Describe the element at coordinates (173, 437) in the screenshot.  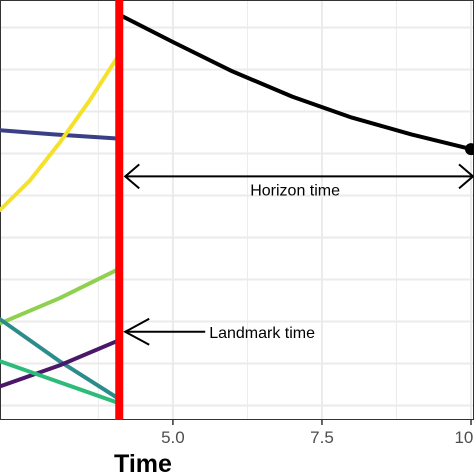
I see `x-tick-label: 5.0` at that location.